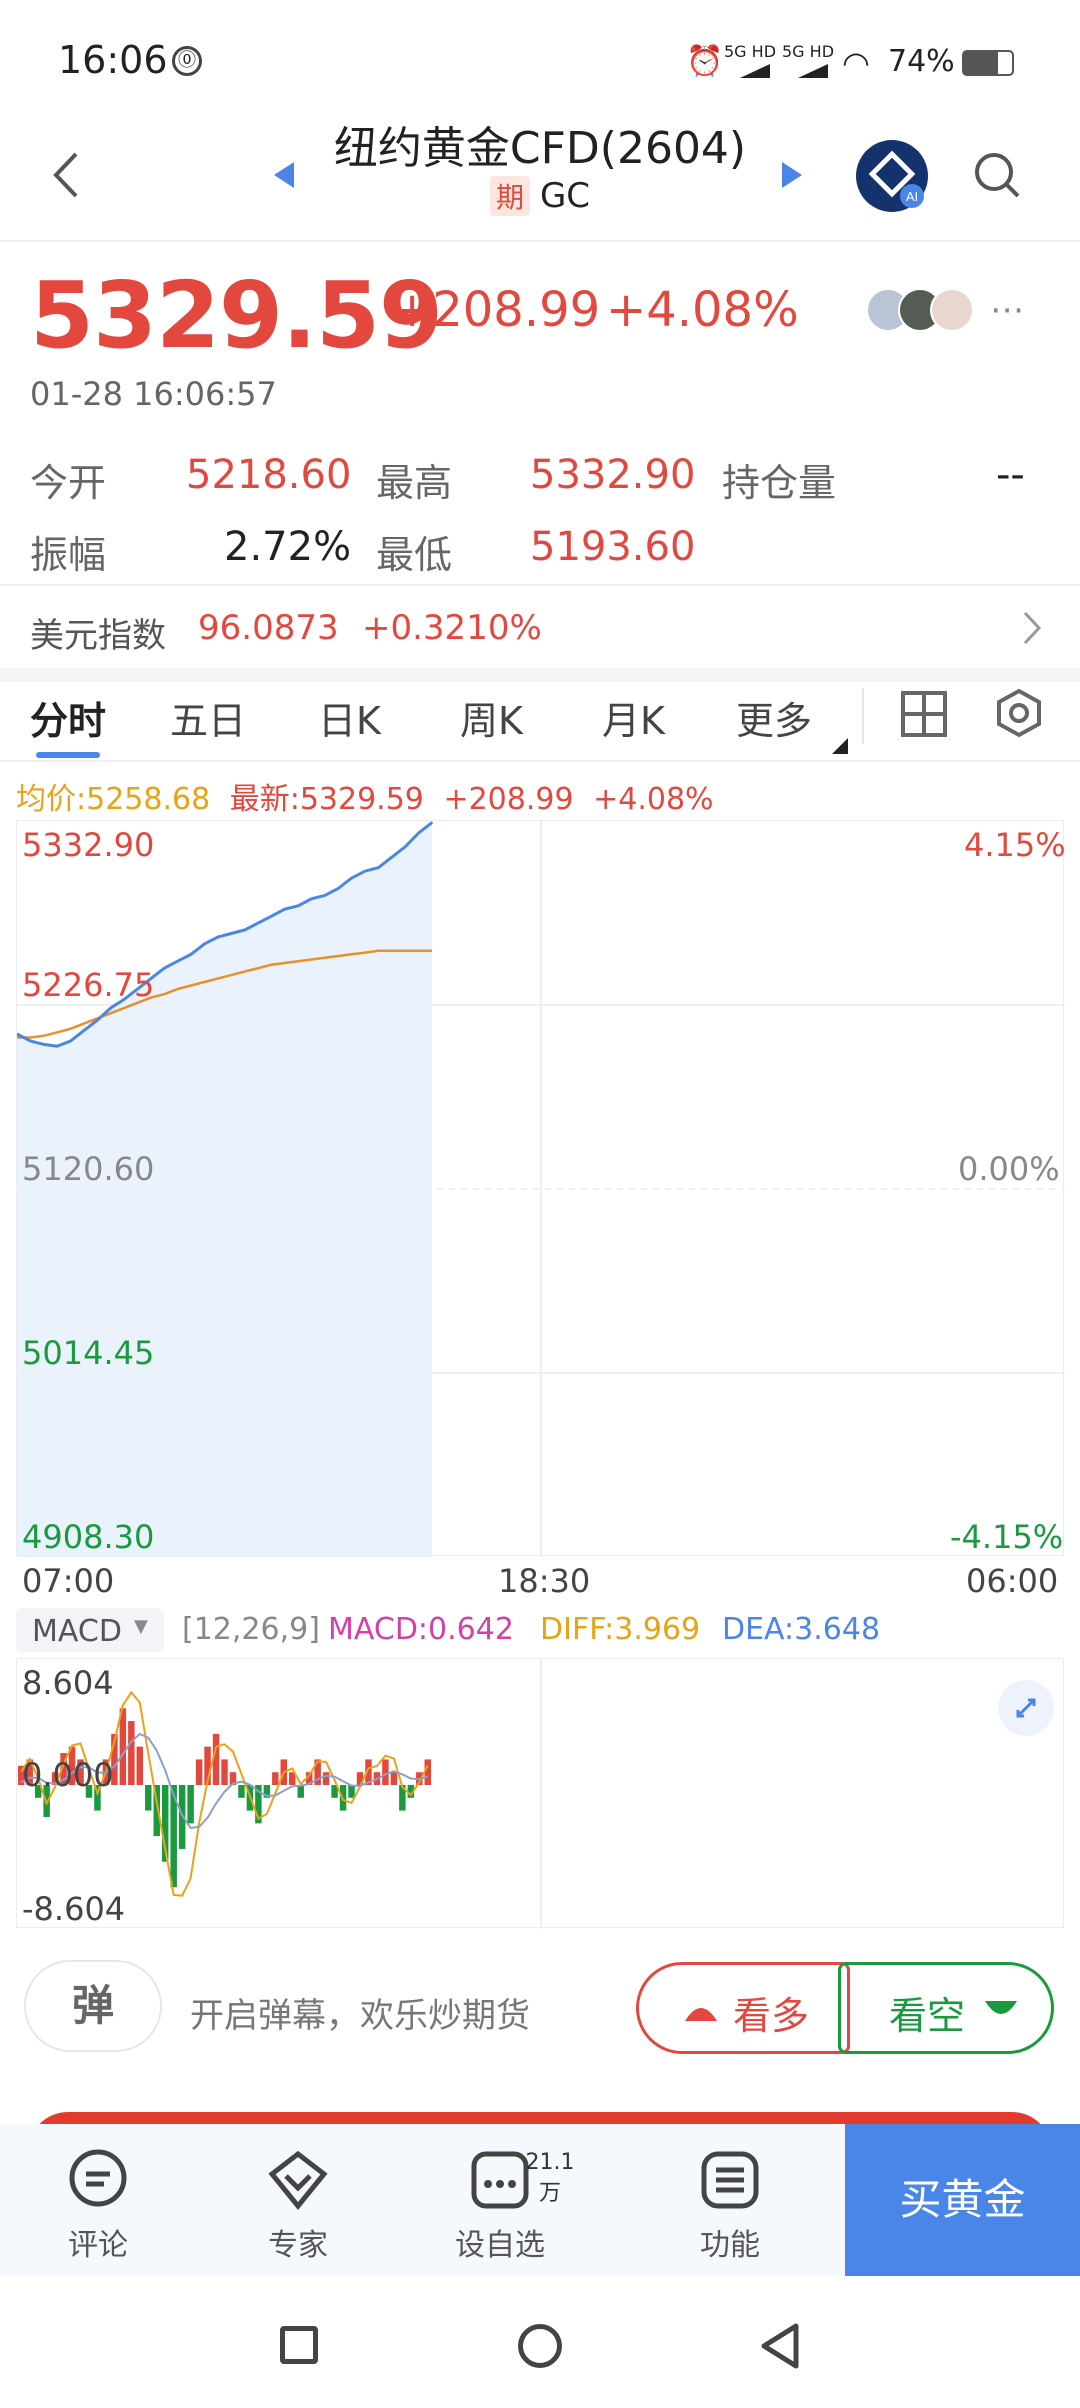 The width and height of the screenshot is (1080, 2408). Describe the element at coordinates (98, 2178) in the screenshot. I see `comment-icon` at that location.